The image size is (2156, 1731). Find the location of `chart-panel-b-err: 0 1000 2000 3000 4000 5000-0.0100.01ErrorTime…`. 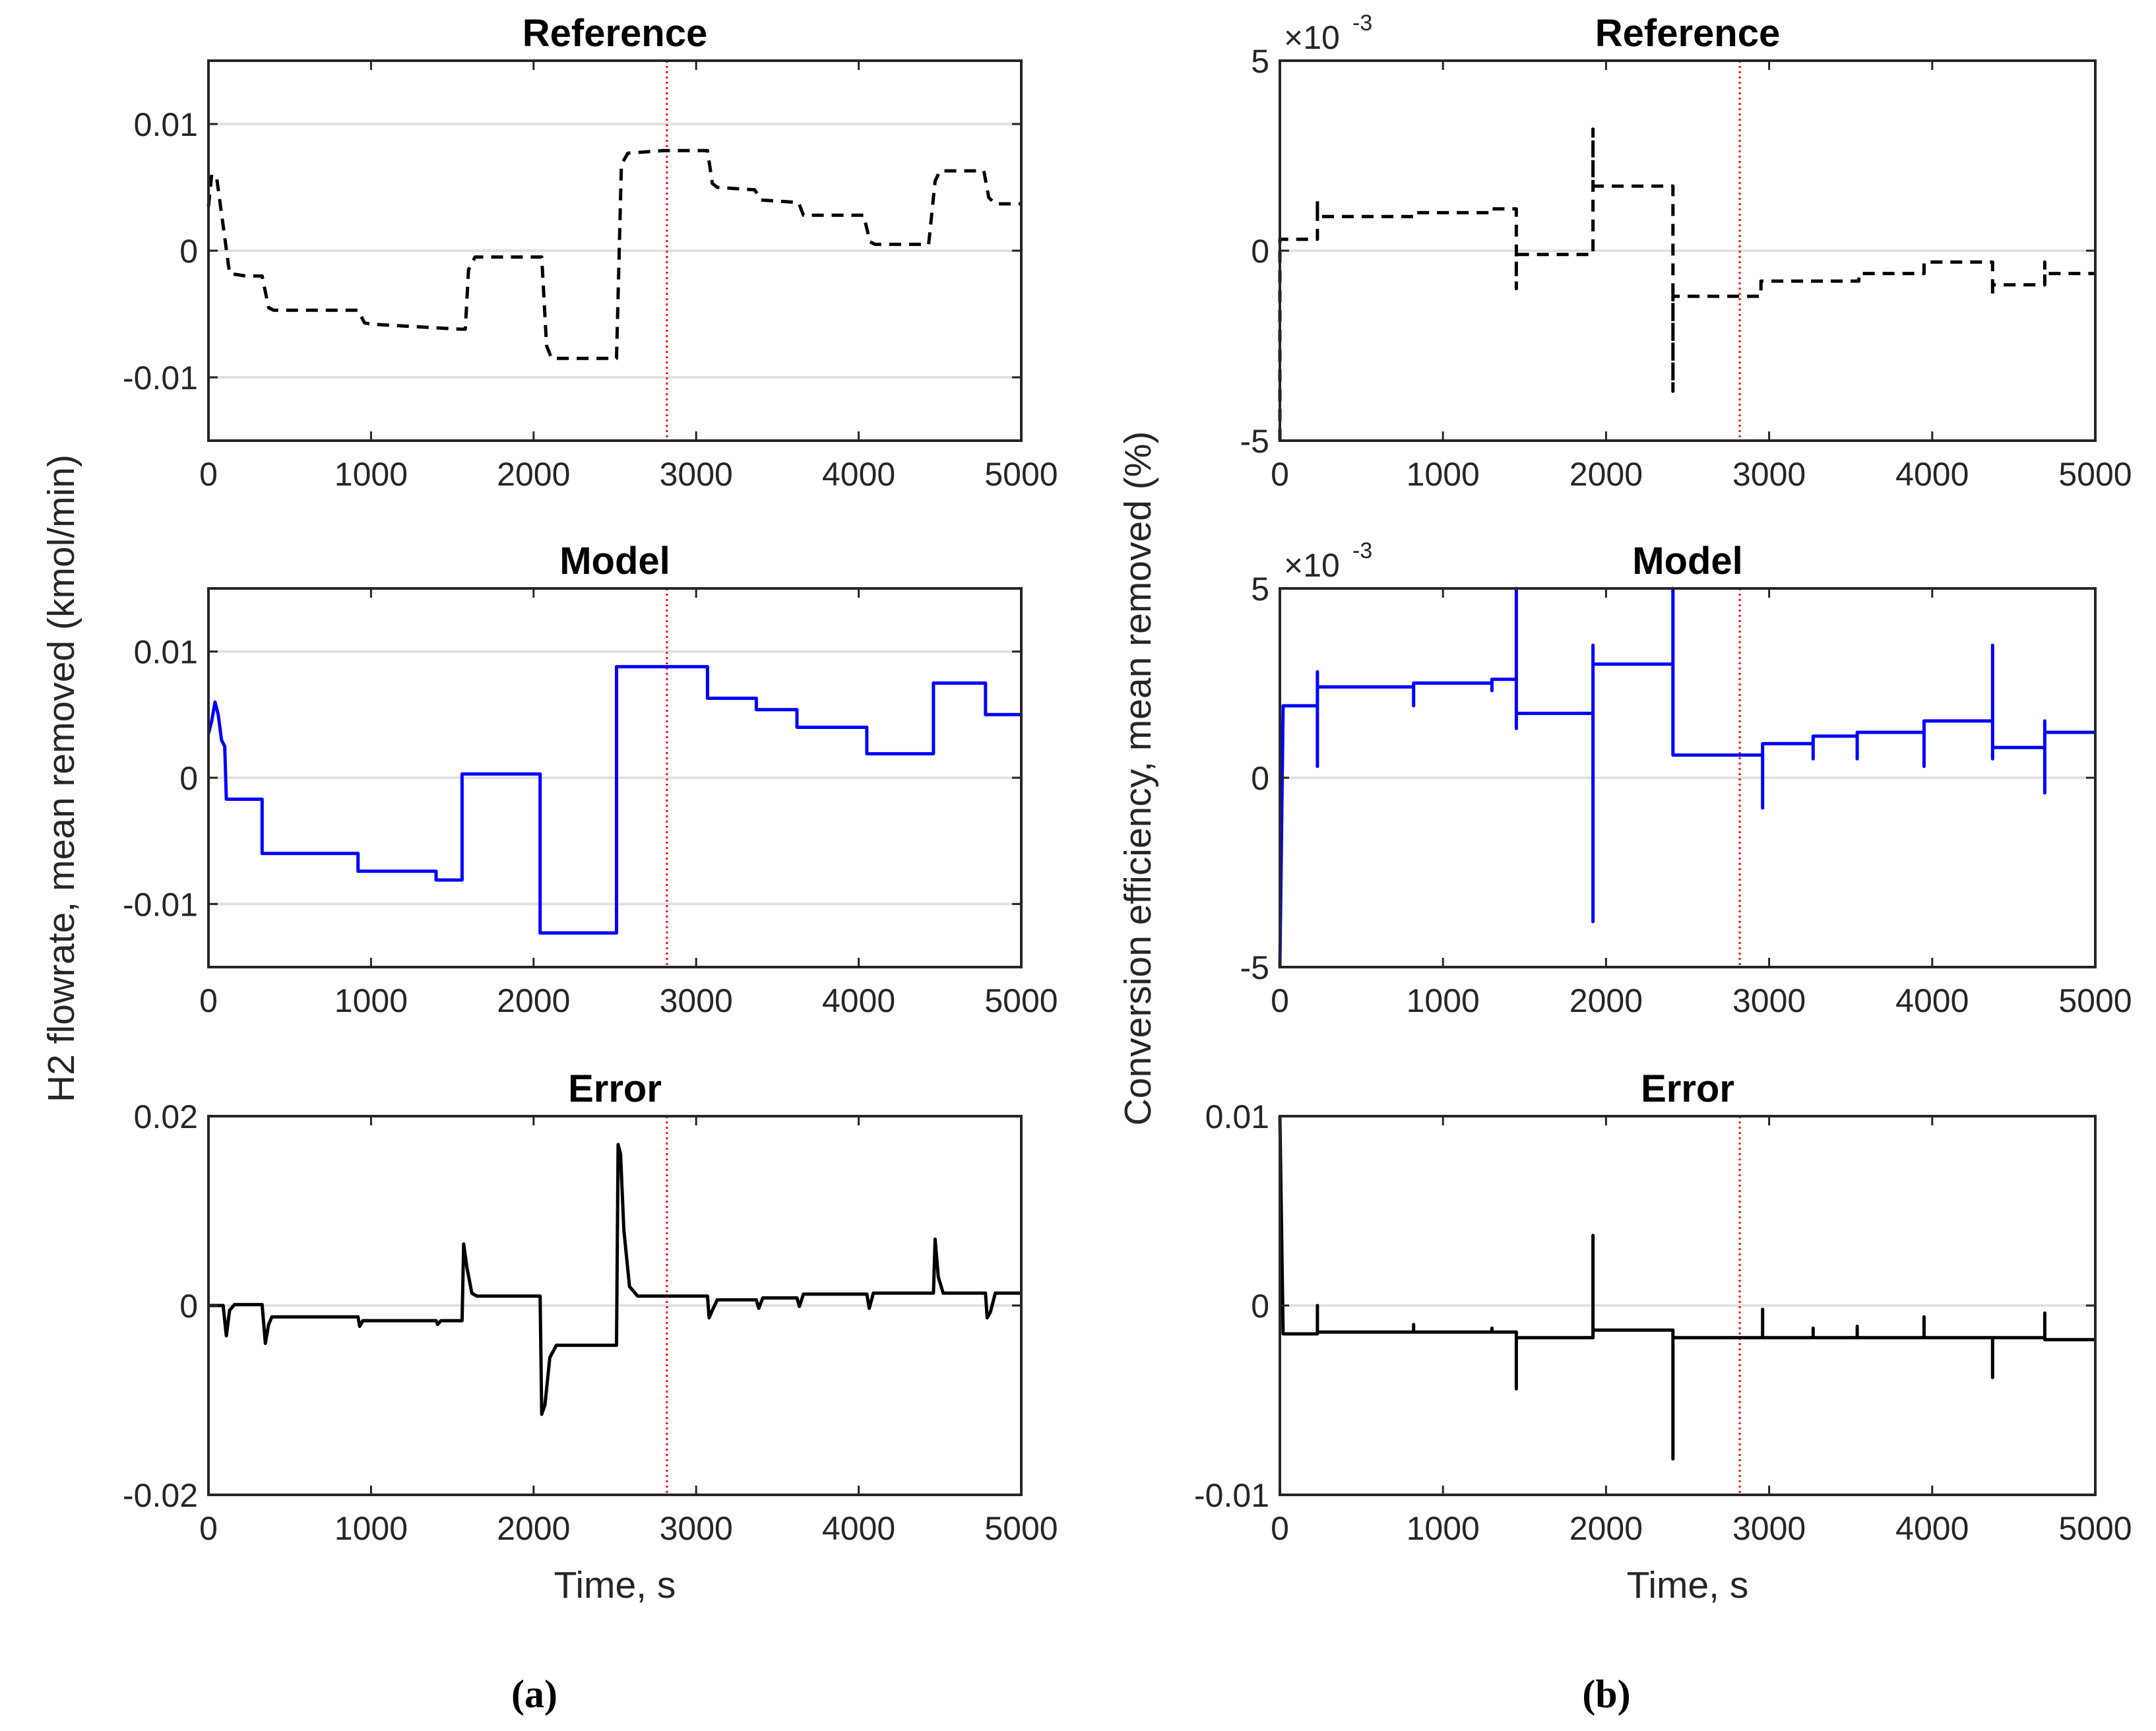

chart-panel-b-err: 0 1000 2000 3000 4000 5000-0.0100.01ErrorTime… is located at coordinates (1663, 1336).